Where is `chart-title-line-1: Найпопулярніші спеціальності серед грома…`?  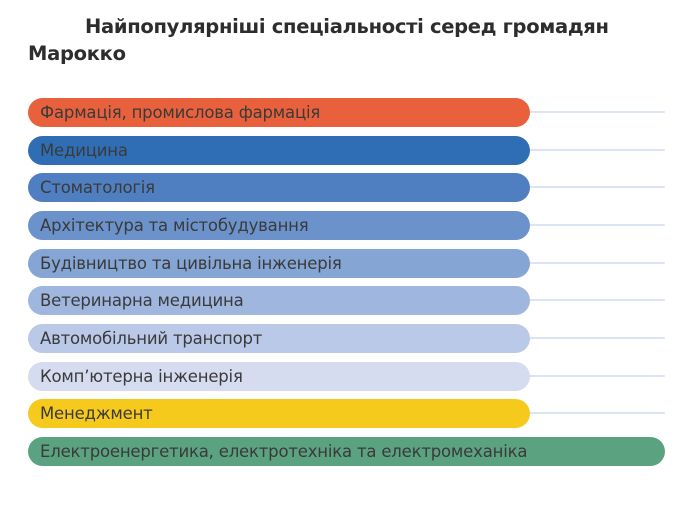
chart-title-line-1: Найпопулярніші спеціальності серед грома… is located at coordinates (347, 26).